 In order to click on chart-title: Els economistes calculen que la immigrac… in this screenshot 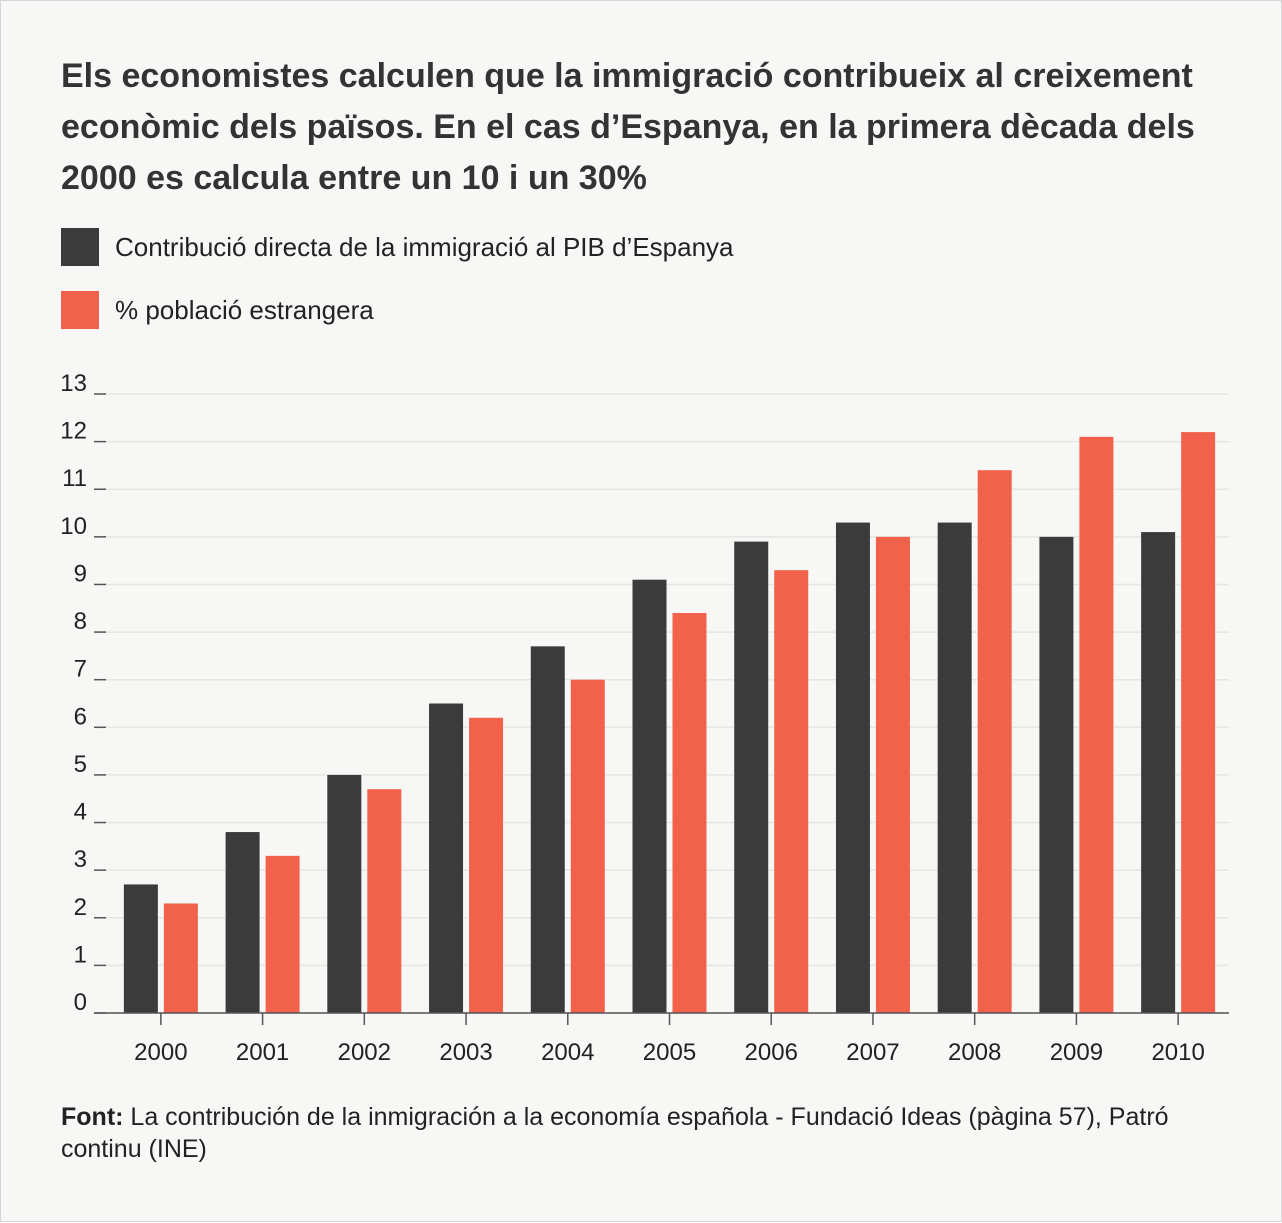, I will do `click(628, 127)`.